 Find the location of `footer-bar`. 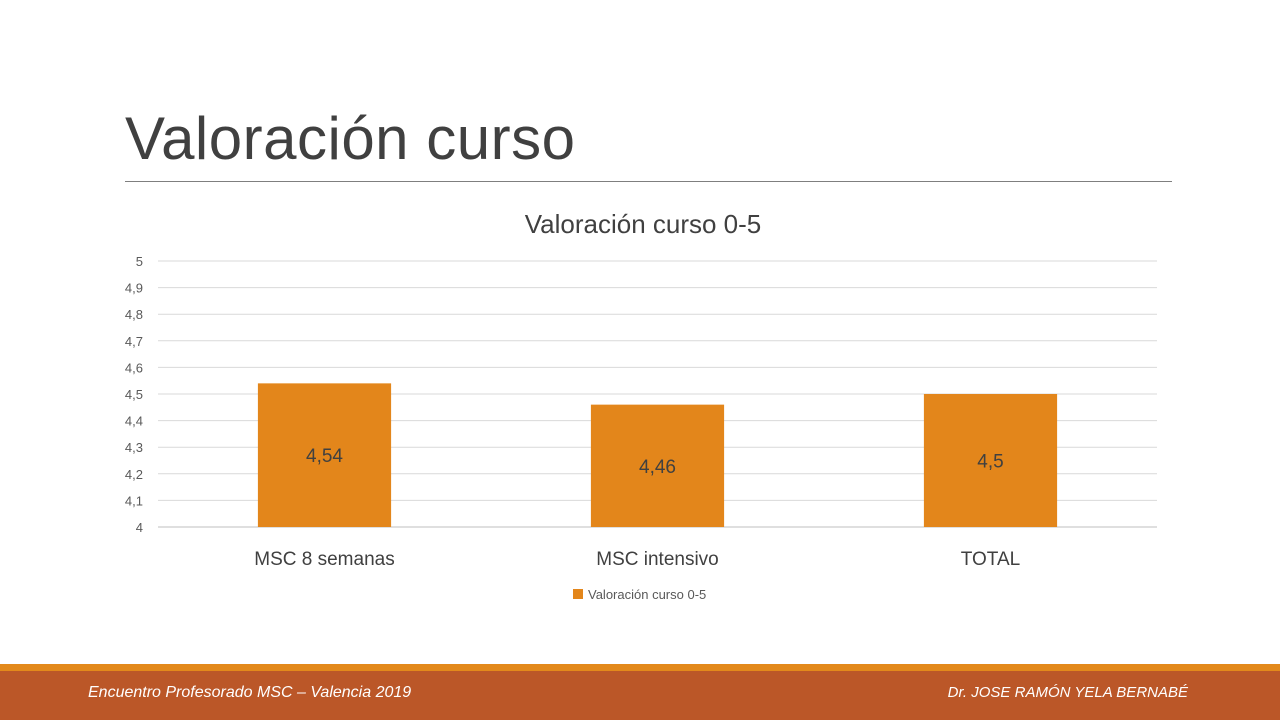

footer-bar is located at coordinates (640, 695).